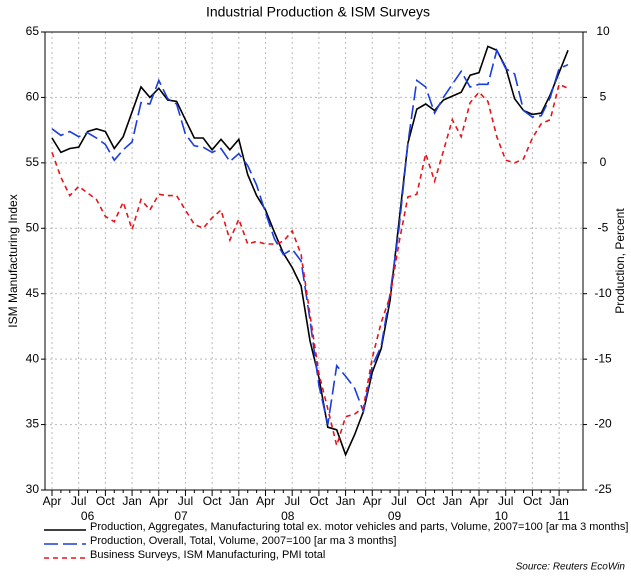 The width and height of the screenshot is (631, 577). Describe the element at coordinates (603, 97) in the screenshot. I see `y2-tick-label: 5` at that location.